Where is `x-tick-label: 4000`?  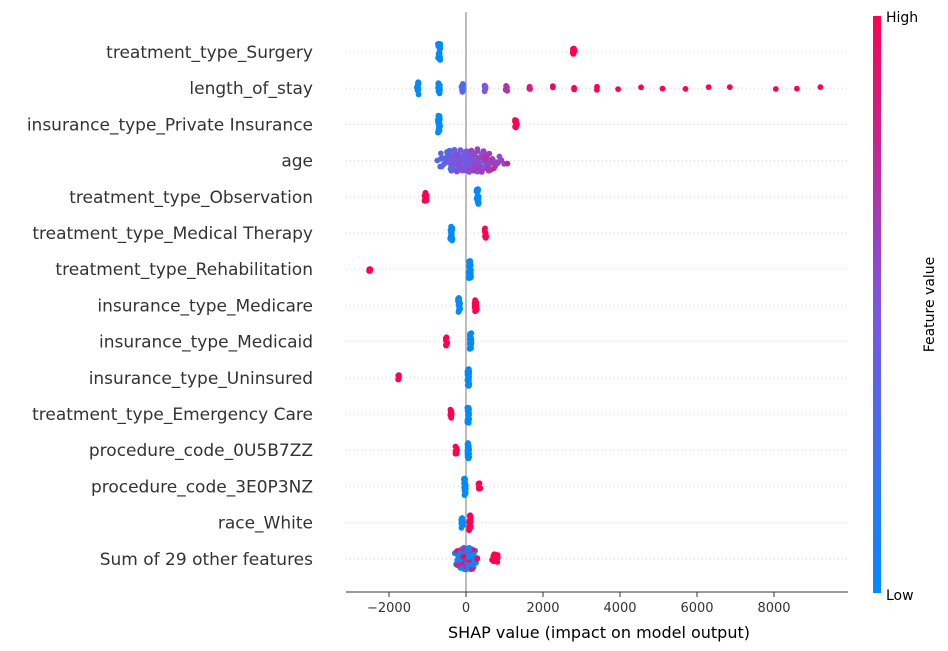
x-tick-label: 4000 is located at coordinates (619, 608).